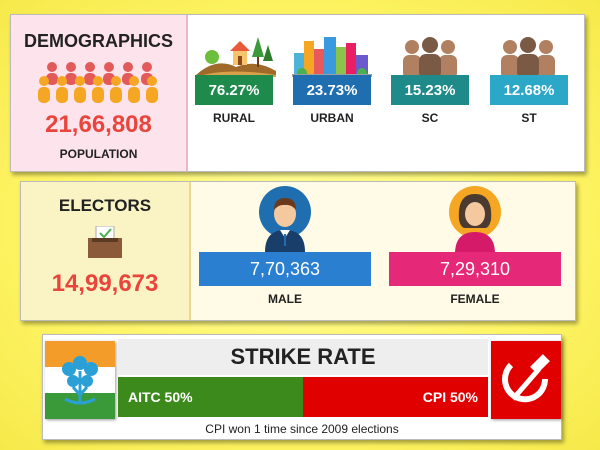 This screenshot has width=600, height=450. I want to click on demographics-summary: DEMOGRAPHICS 21,66,808 POPULATION, so click(98, 93).